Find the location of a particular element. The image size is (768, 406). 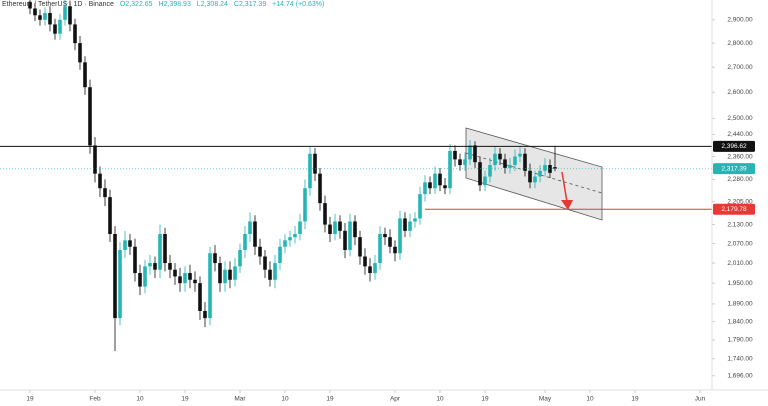

ohlc-change: +14.74 (+0.63%) is located at coordinates (298, 4).